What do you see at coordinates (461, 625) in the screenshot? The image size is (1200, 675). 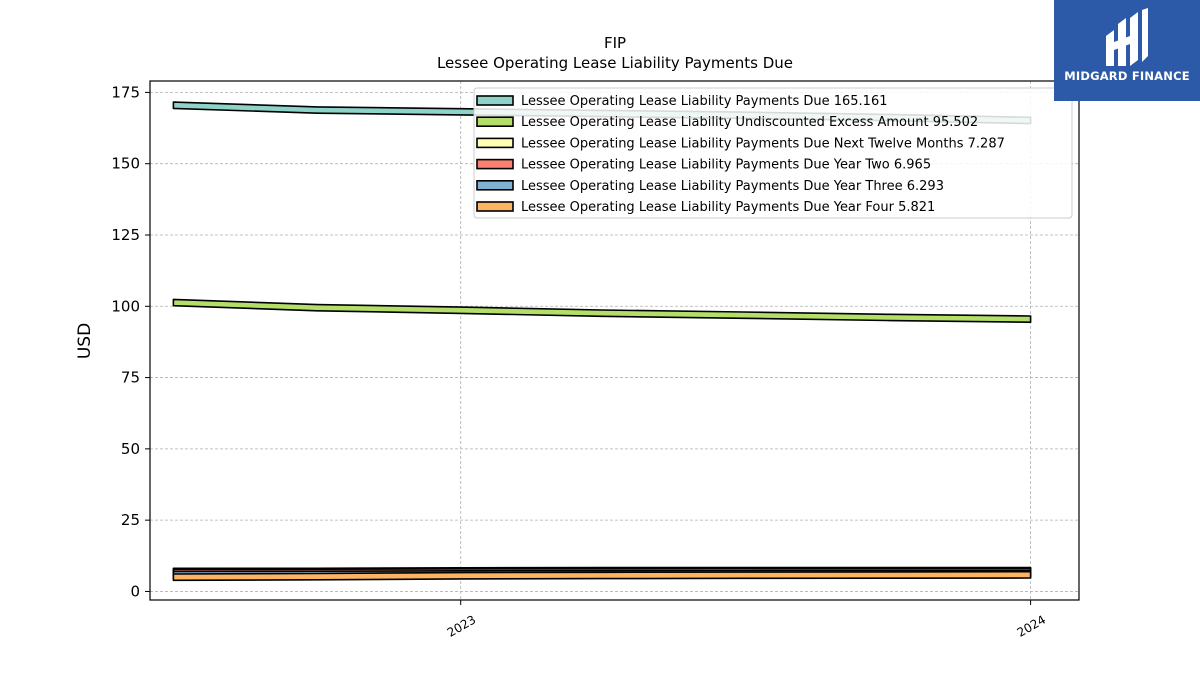 I see `x-tick-label: 2023` at bounding box center [461, 625].